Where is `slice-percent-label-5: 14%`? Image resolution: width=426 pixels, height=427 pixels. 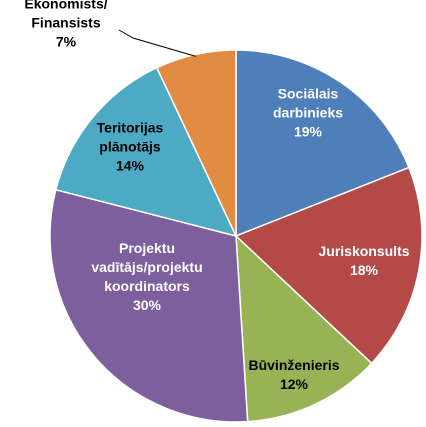
slice-percent-label-5: 14% is located at coordinates (130, 166).